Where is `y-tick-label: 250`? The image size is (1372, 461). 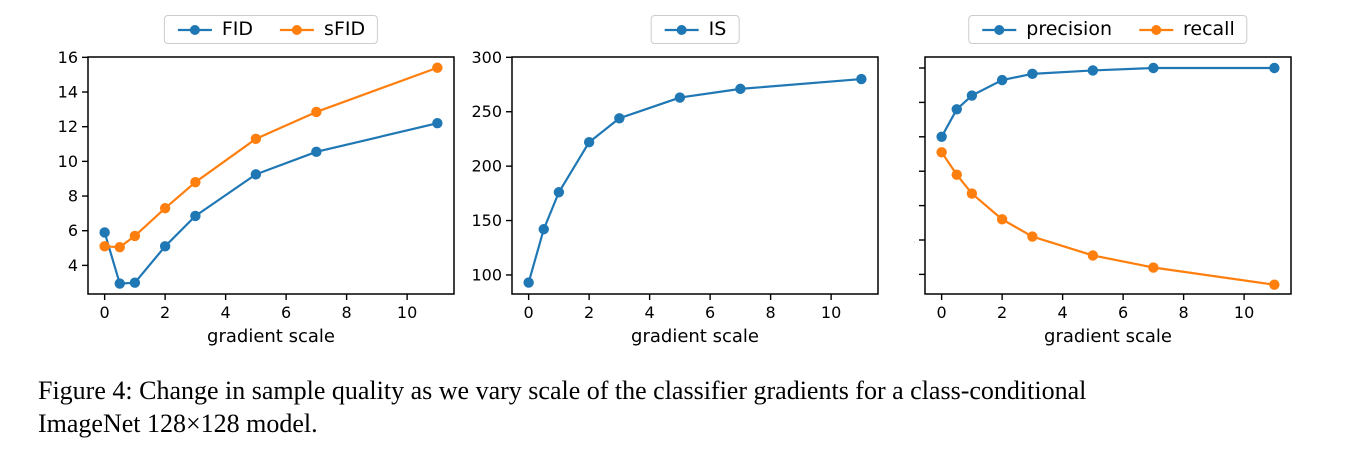 y-tick-label: 250 is located at coordinates (486, 111).